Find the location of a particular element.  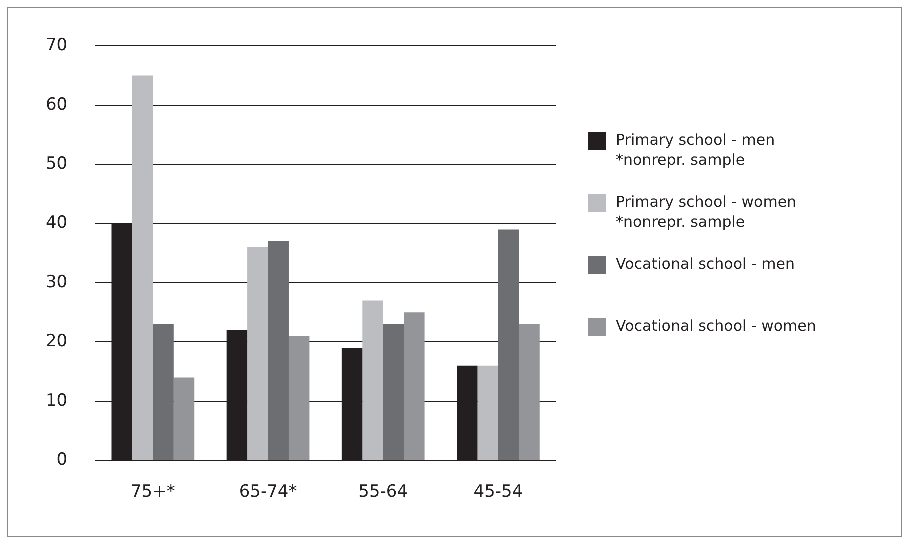

x-tick-label: 55-64 is located at coordinates (383, 492).